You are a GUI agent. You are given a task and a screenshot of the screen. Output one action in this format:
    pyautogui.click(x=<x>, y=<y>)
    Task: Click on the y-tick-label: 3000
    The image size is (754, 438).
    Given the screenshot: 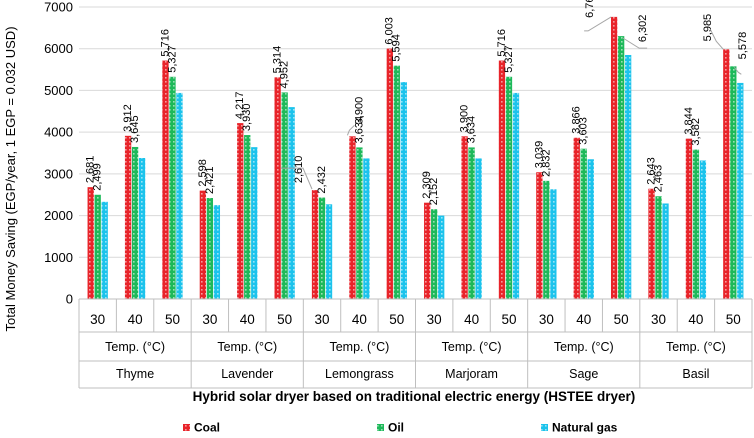 What is the action you would take?
    pyautogui.click(x=58, y=173)
    